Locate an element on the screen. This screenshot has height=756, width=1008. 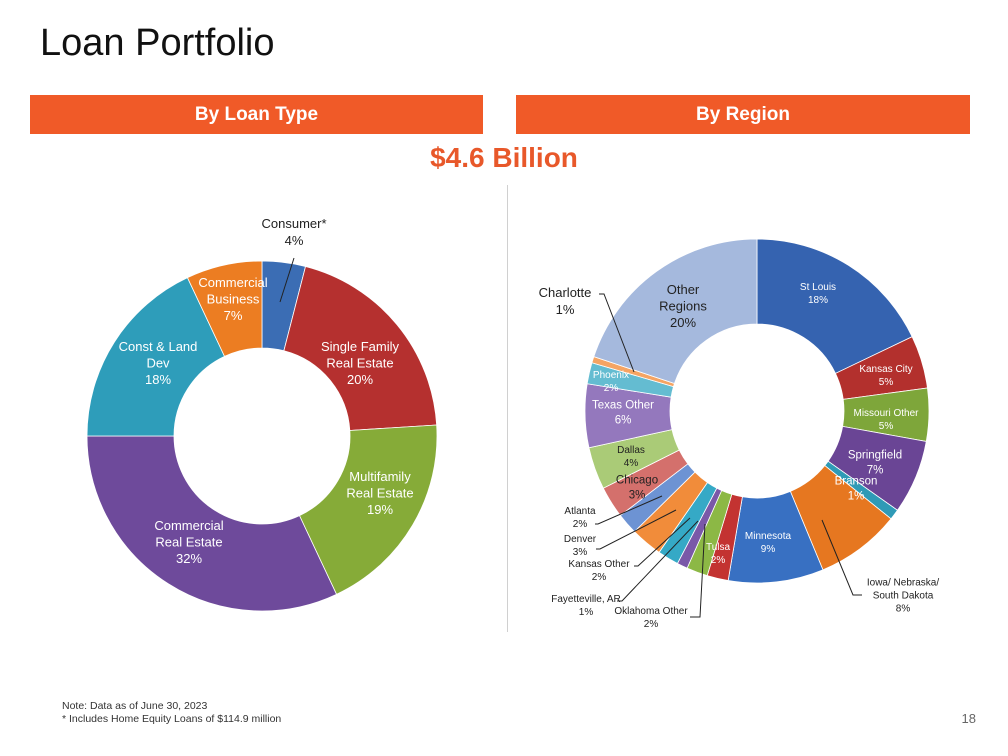
slice-commercial-business is located at coordinates (224, 308).